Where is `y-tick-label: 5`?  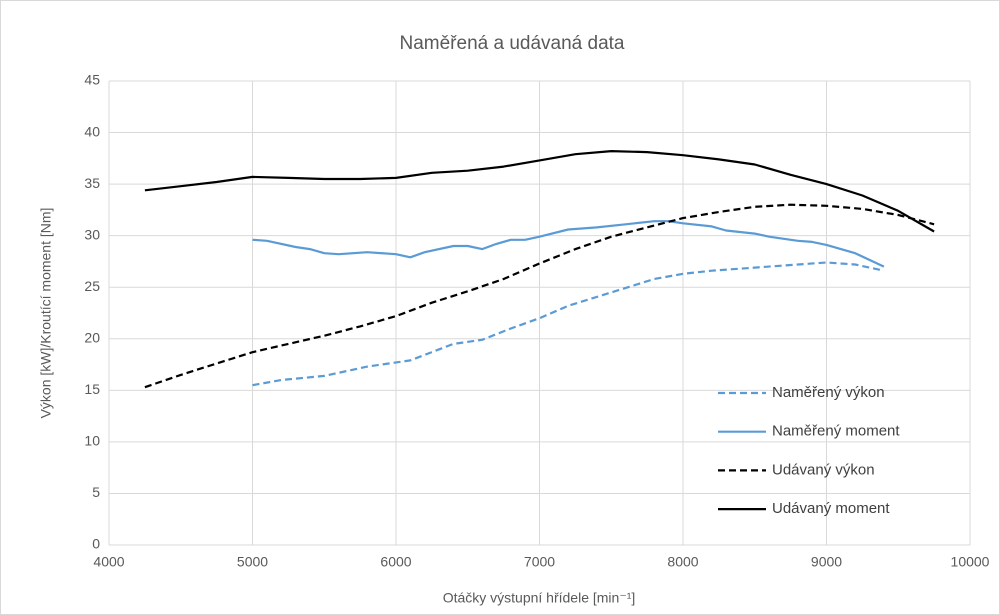 y-tick-label: 5 is located at coordinates (96, 492).